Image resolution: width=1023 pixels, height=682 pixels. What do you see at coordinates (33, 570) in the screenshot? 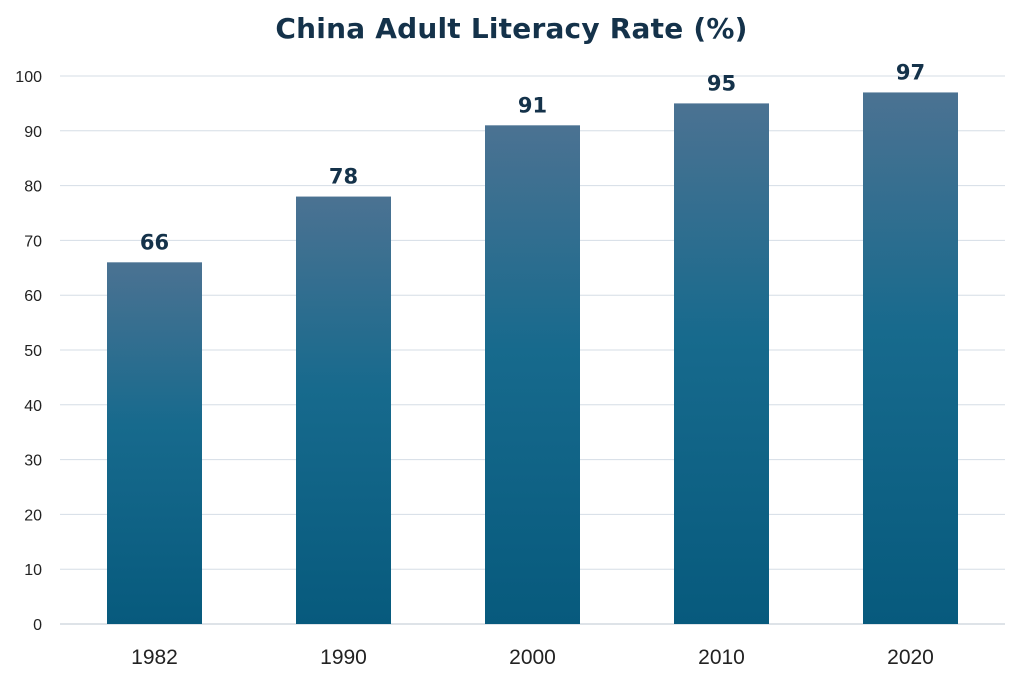
I see `y-tick-label: 10` at bounding box center [33, 570].